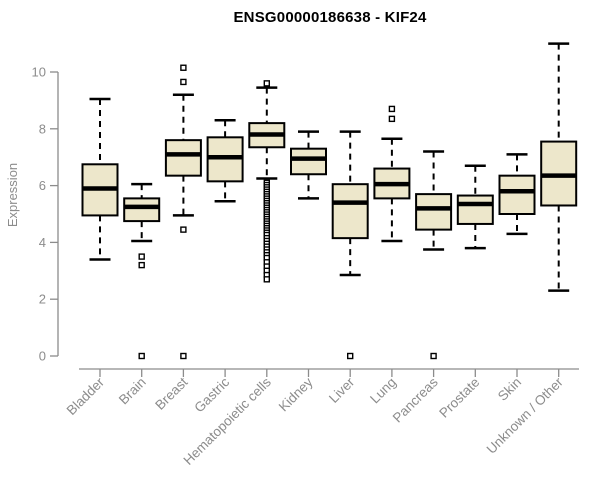  What do you see at coordinates (100, 179) in the screenshot?
I see `box-bladder` at bounding box center [100, 179].